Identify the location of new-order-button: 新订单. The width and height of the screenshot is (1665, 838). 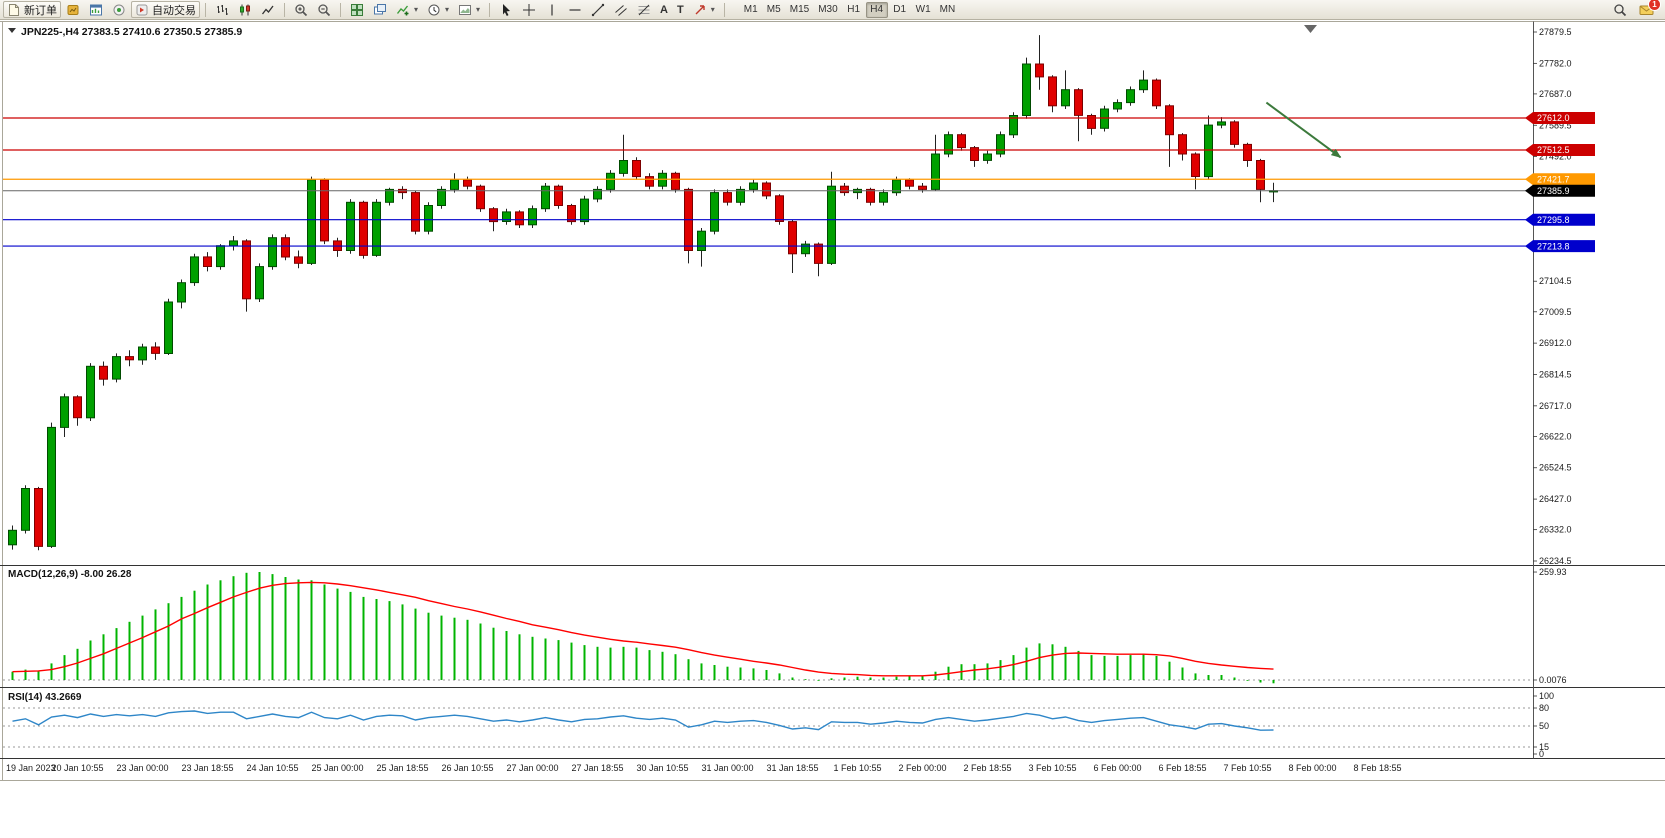
(32, 9).